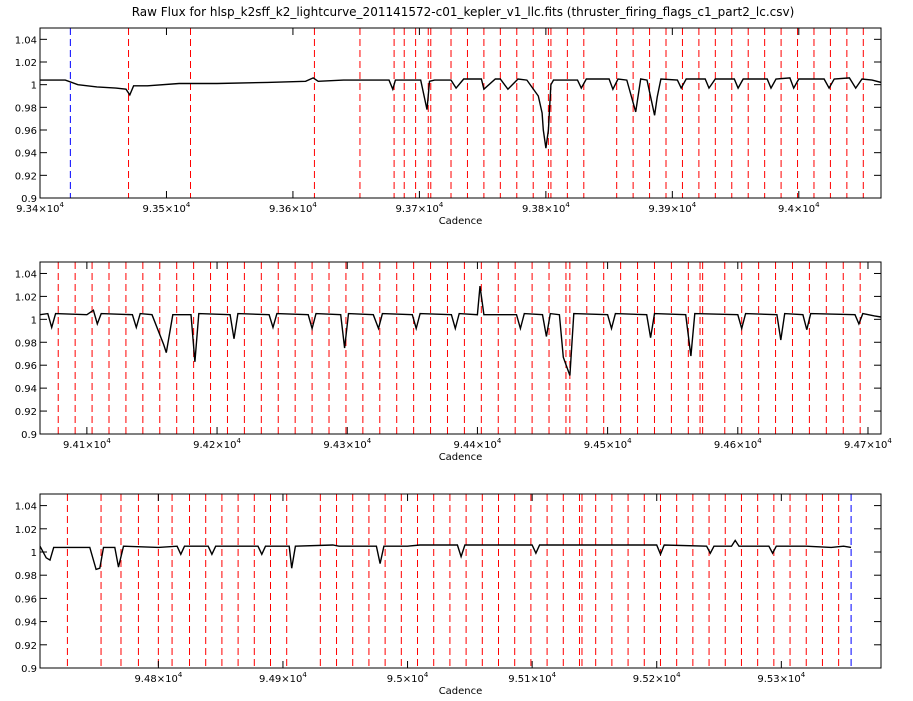 The image size is (913, 701). What do you see at coordinates (478, 444) in the screenshot?
I see `x-tick-label: 9.44×10⁴` at bounding box center [478, 444].